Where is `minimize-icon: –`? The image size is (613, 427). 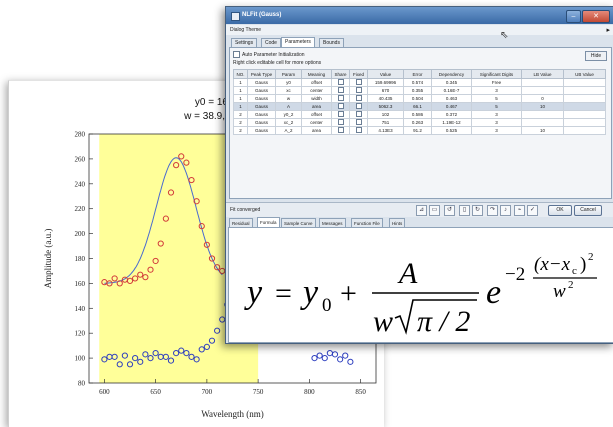 minimize-icon: – is located at coordinates (573, 16).